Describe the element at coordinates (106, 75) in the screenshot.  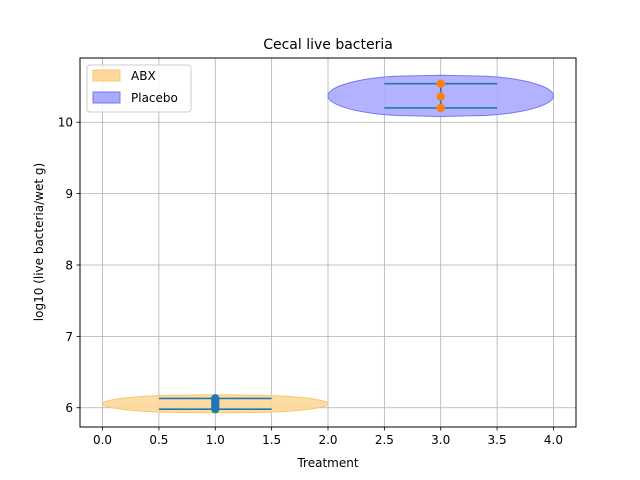
I see `legend-swatch-abx` at that location.